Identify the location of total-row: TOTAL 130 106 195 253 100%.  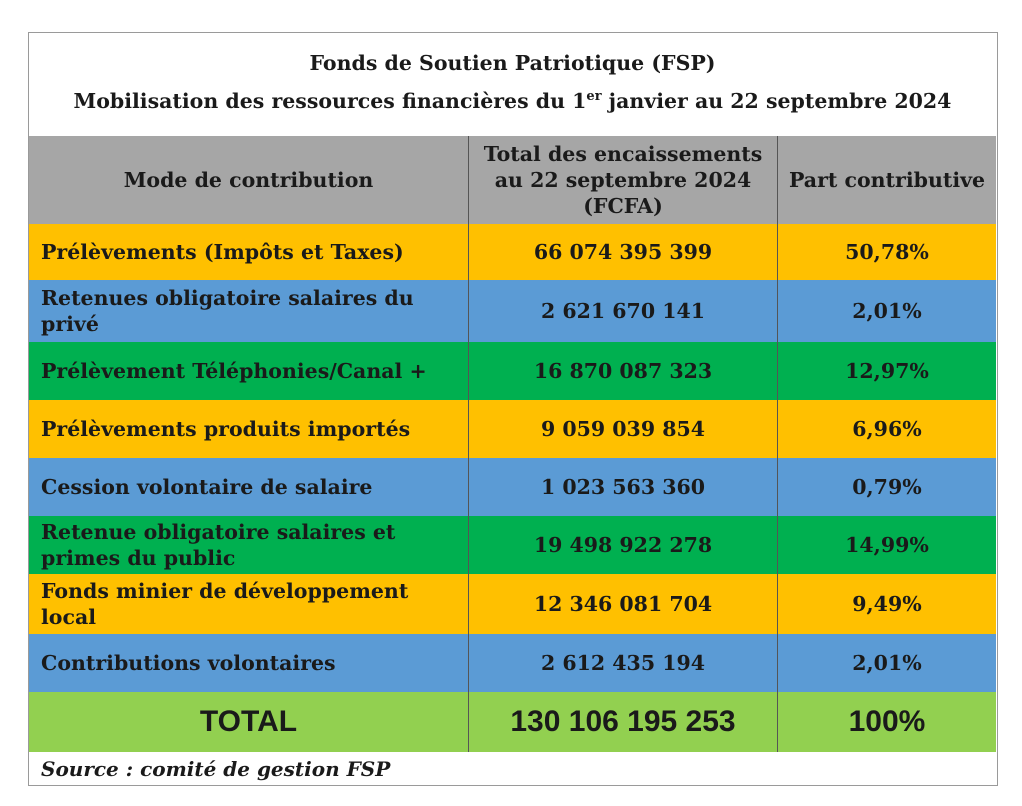
(512, 722).